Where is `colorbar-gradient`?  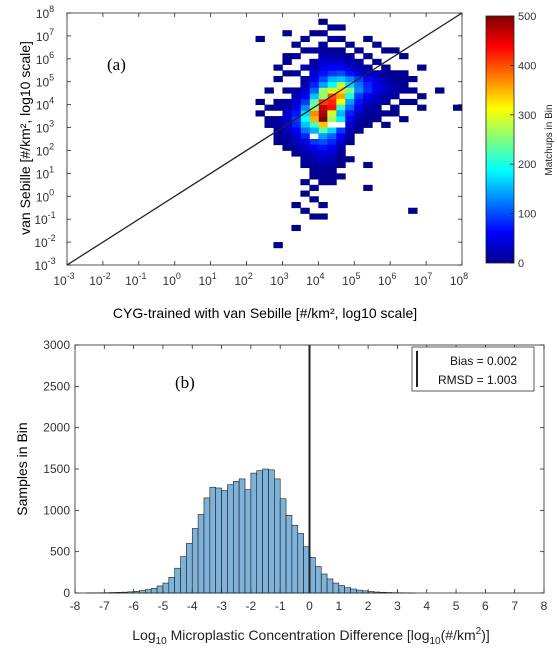
colorbar-gradient is located at coordinates (500, 139).